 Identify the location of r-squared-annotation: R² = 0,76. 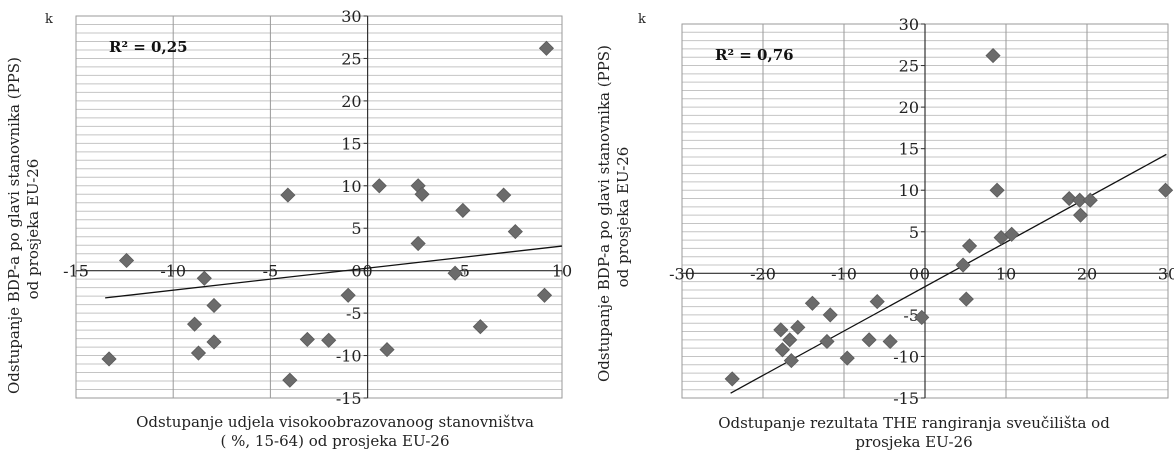
(754, 55).